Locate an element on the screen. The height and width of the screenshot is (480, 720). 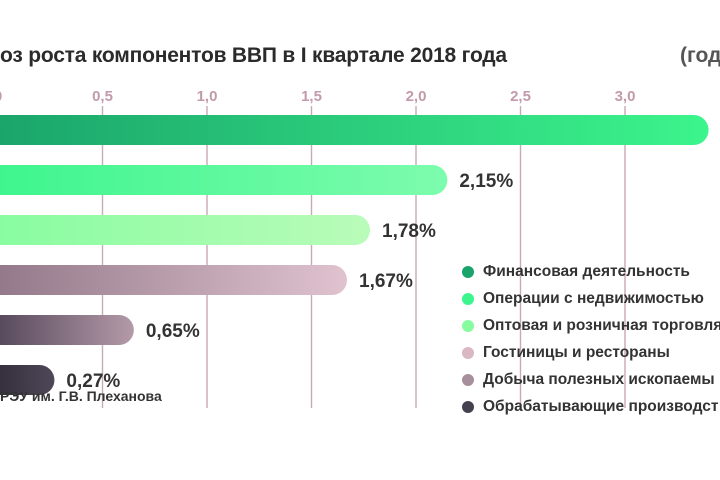
legend-item: Оптовая и розничная торговля is located at coordinates (591, 325).